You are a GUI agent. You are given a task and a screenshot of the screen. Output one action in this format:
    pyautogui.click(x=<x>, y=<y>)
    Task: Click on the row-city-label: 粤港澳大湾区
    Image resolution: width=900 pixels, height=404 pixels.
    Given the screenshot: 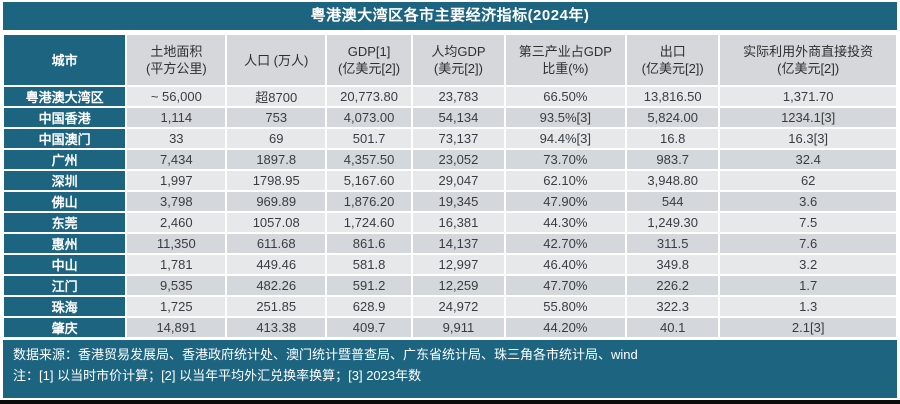 What is the action you would take?
    pyautogui.click(x=65, y=96)
    